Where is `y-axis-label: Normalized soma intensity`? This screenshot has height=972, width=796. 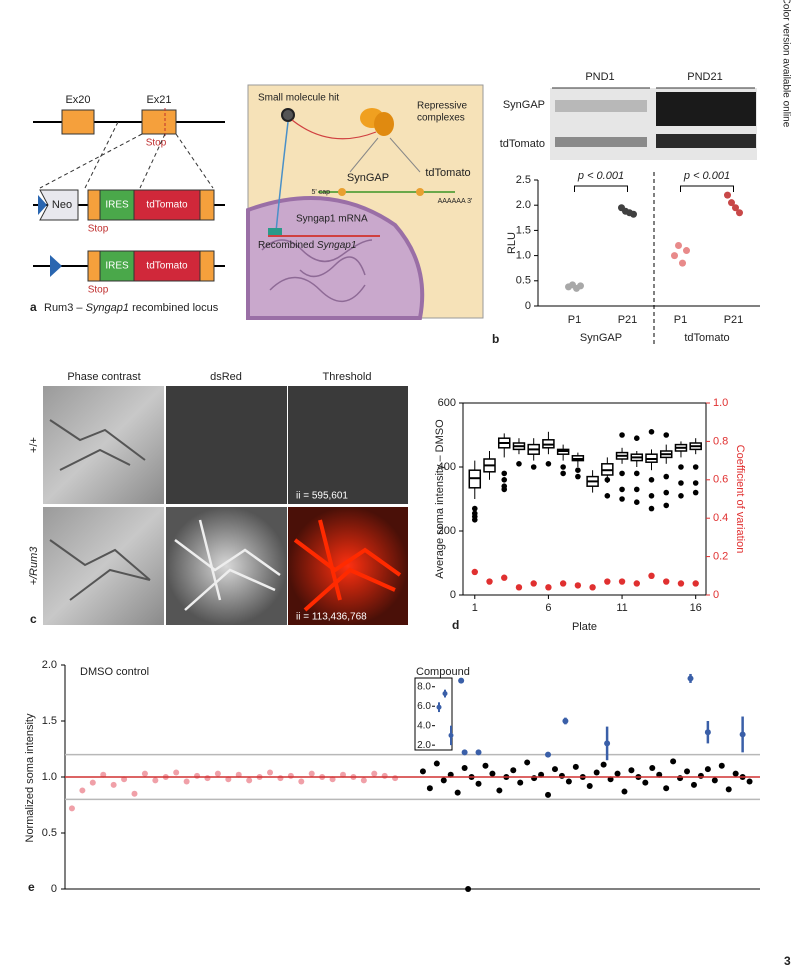 y-axis-label: Normalized soma intensity is located at coordinates (30, 777).